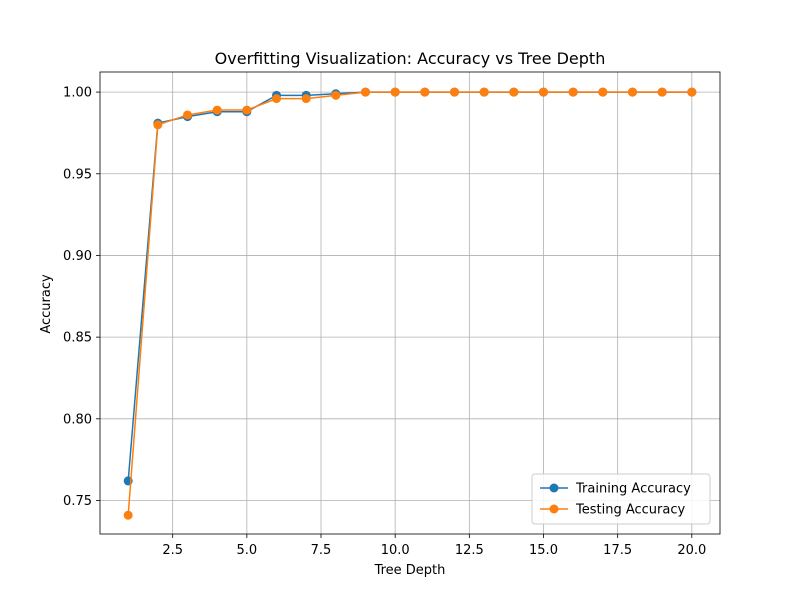  I want to click on legend-entry-label: Testing Accuracy, so click(630, 510).